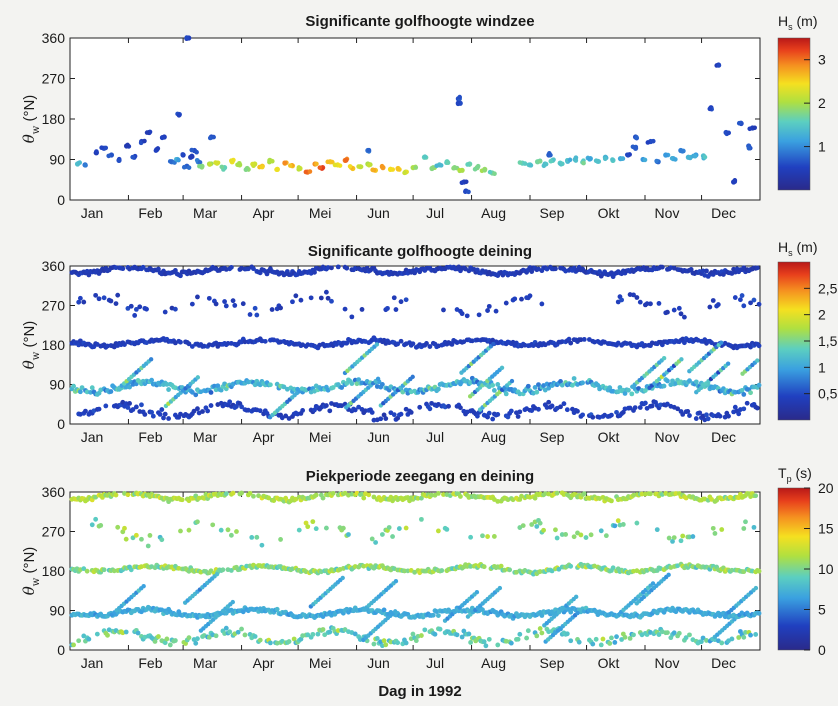  I want to click on y-tick-label: 270, so click(54, 79).